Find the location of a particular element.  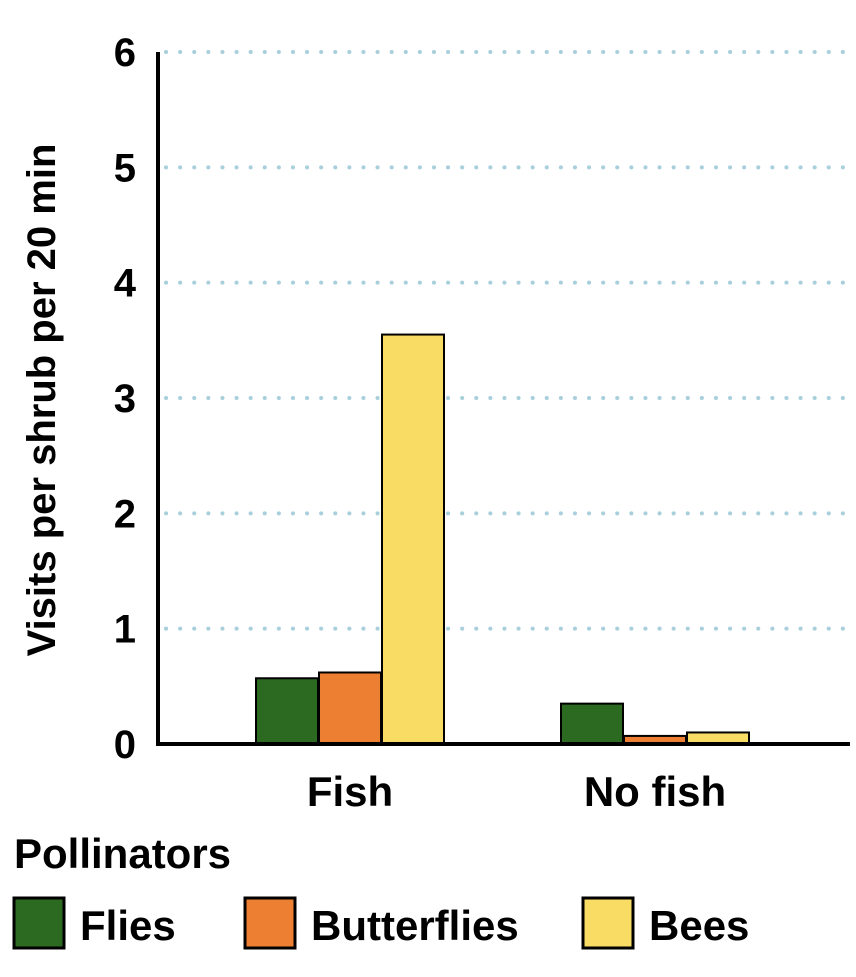

legend-title: Pollinators is located at coordinates (122, 853).